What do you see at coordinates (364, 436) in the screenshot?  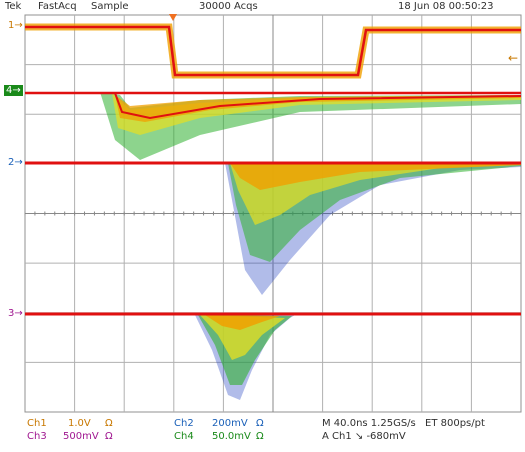 I see `trigger-readout: A Ch1 ↘ -680mV` at bounding box center [364, 436].